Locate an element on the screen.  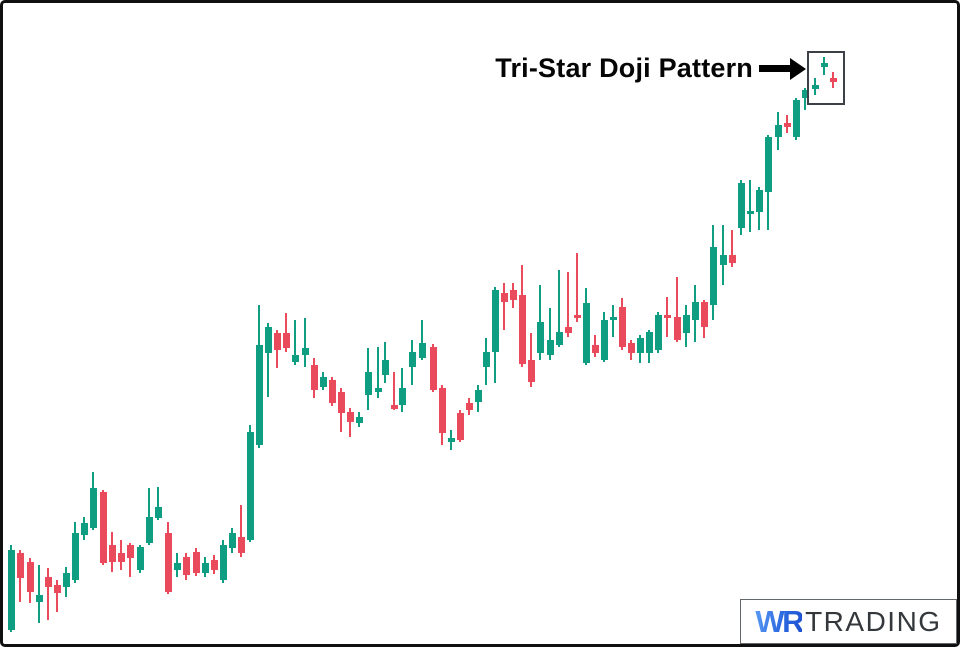
wr-trading-logo: WR TRADING is located at coordinates (848, 621).